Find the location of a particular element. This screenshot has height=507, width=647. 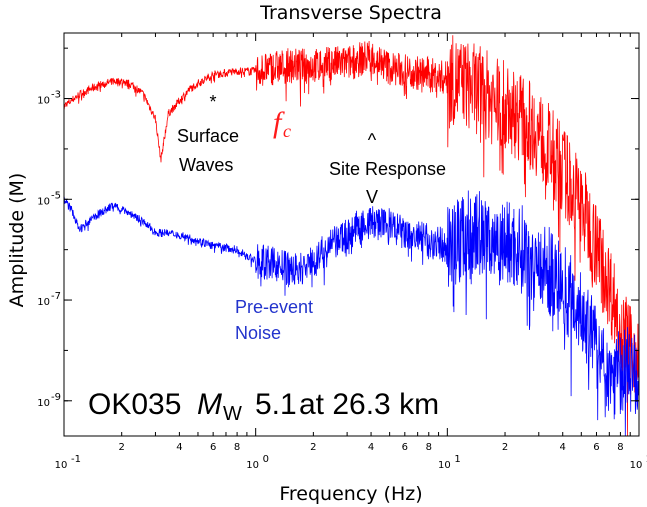

surface-waves-label-line2: Waves is located at coordinates (206, 165).